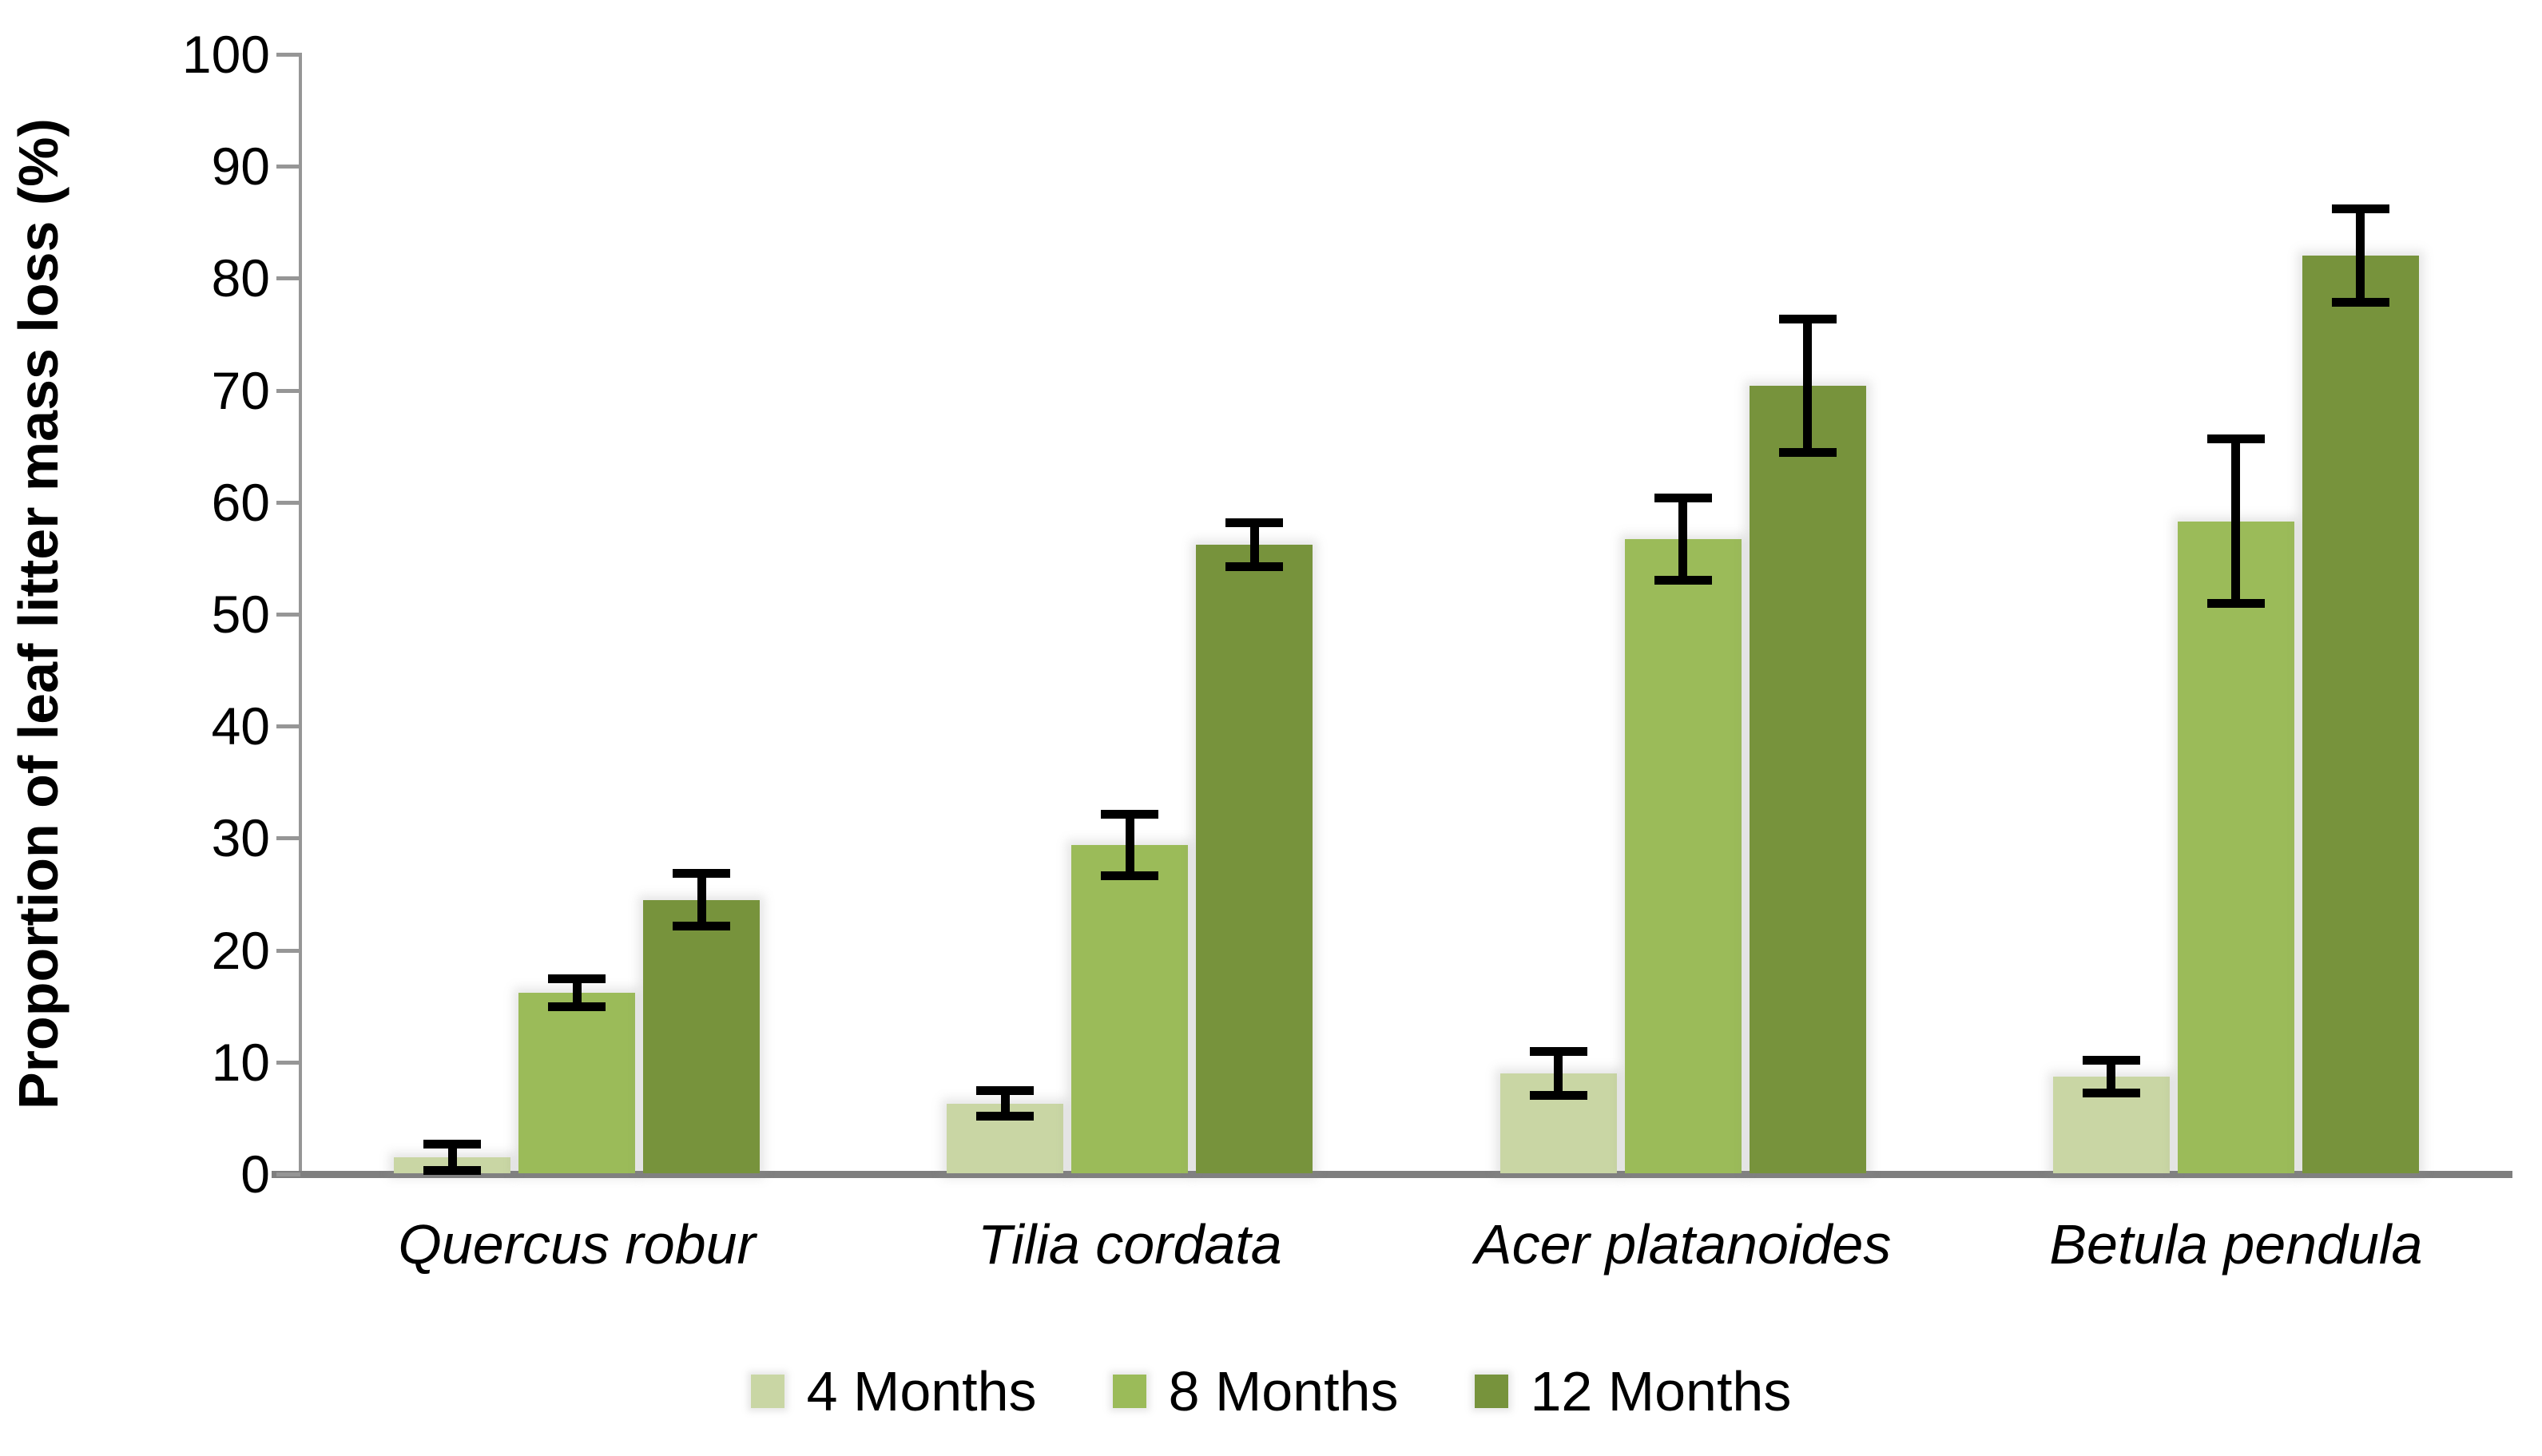  I want to click on y-tick-label: 20, so click(241, 950).